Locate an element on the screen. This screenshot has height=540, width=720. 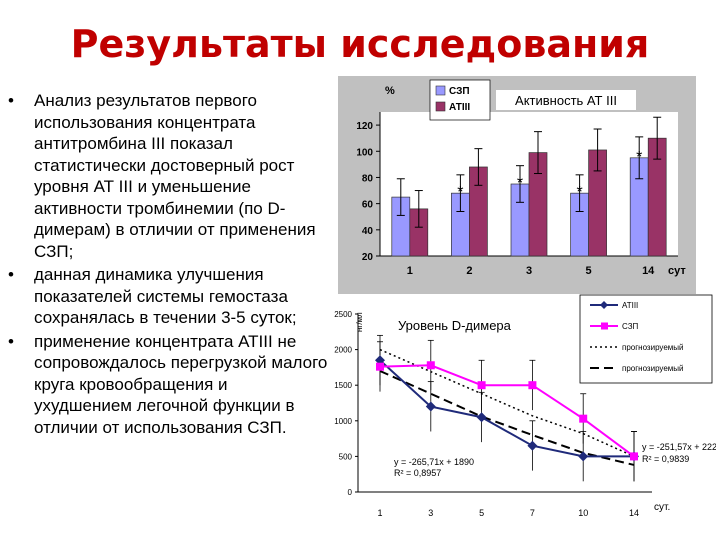
trend-r2: R² = 0,8957 is located at coordinates (417, 473).